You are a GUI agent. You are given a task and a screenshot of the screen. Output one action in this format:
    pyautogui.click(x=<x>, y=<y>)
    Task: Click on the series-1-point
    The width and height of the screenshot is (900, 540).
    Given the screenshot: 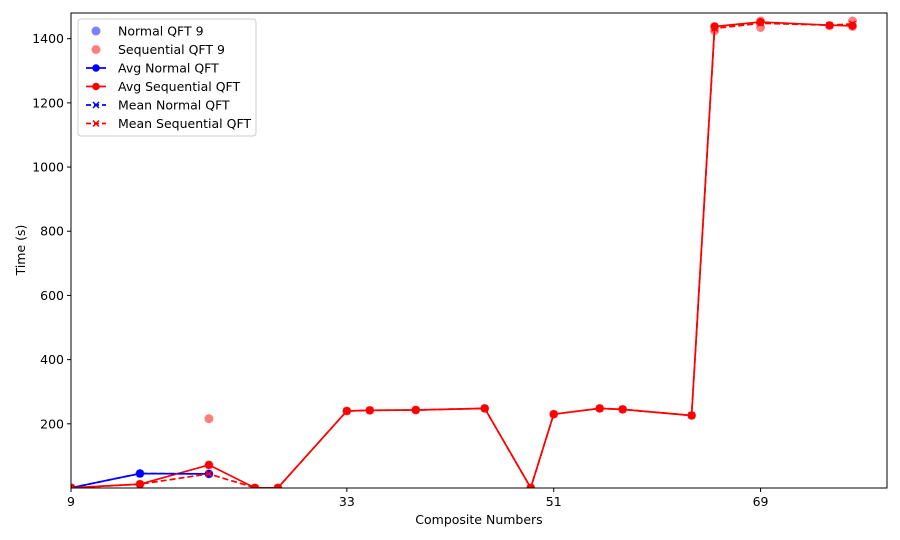 What is the action you would take?
    pyautogui.click(x=209, y=419)
    